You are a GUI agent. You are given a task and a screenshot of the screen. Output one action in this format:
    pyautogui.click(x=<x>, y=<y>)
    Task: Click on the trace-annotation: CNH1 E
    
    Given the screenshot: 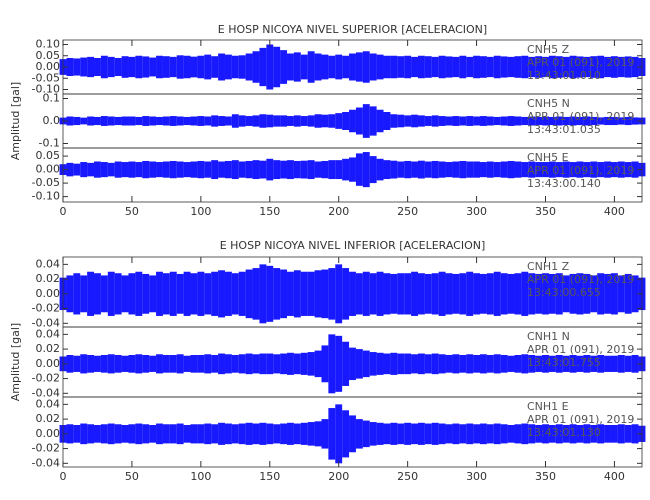 What is the action you would take?
    pyautogui.click(x=548, y=406)
    